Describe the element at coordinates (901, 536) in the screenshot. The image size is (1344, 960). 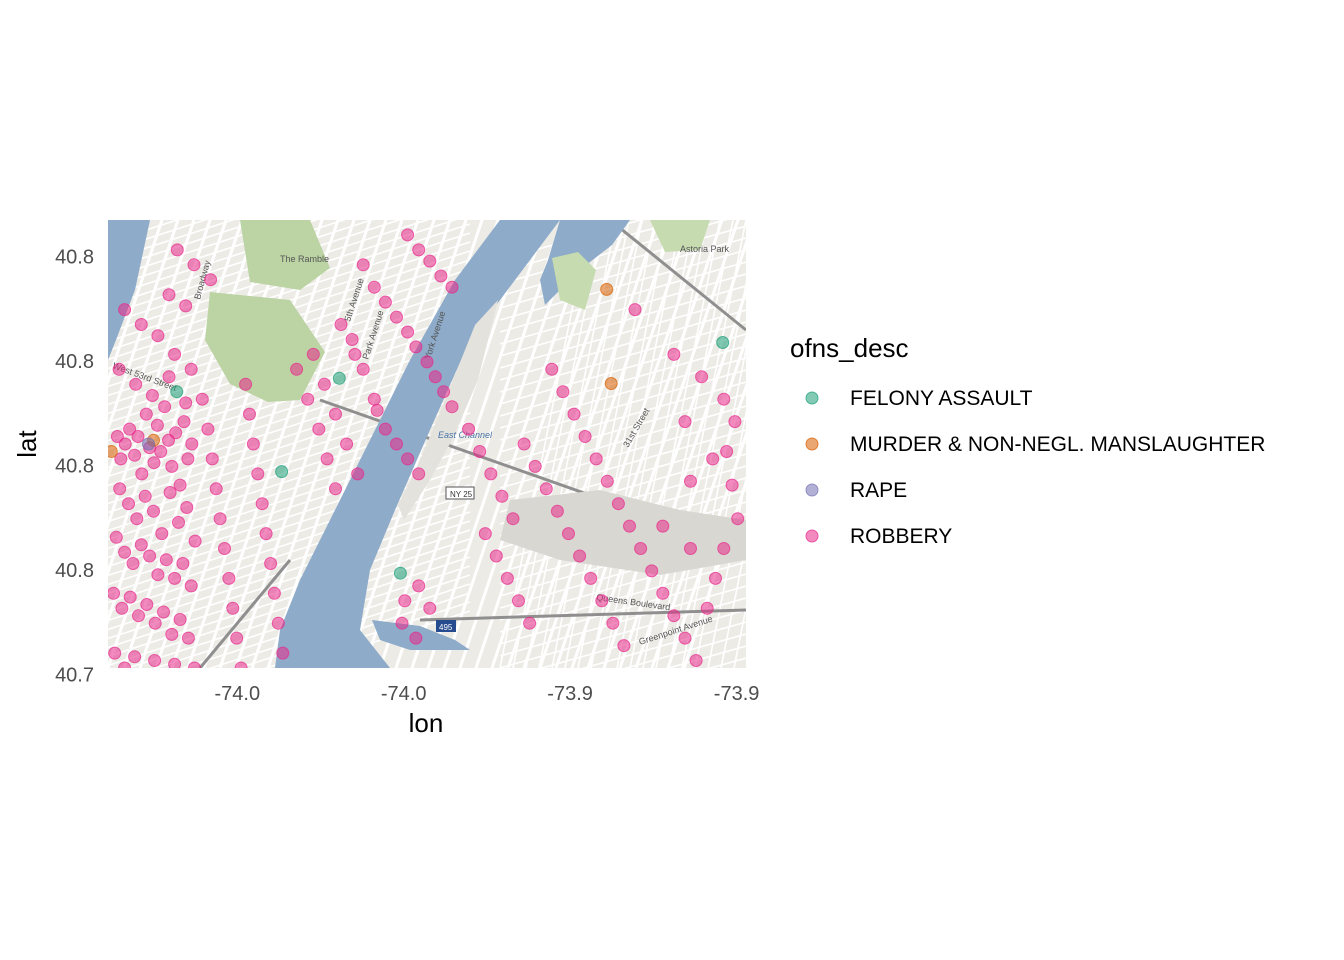
I see `legend-label: ROBBERY` at that location.